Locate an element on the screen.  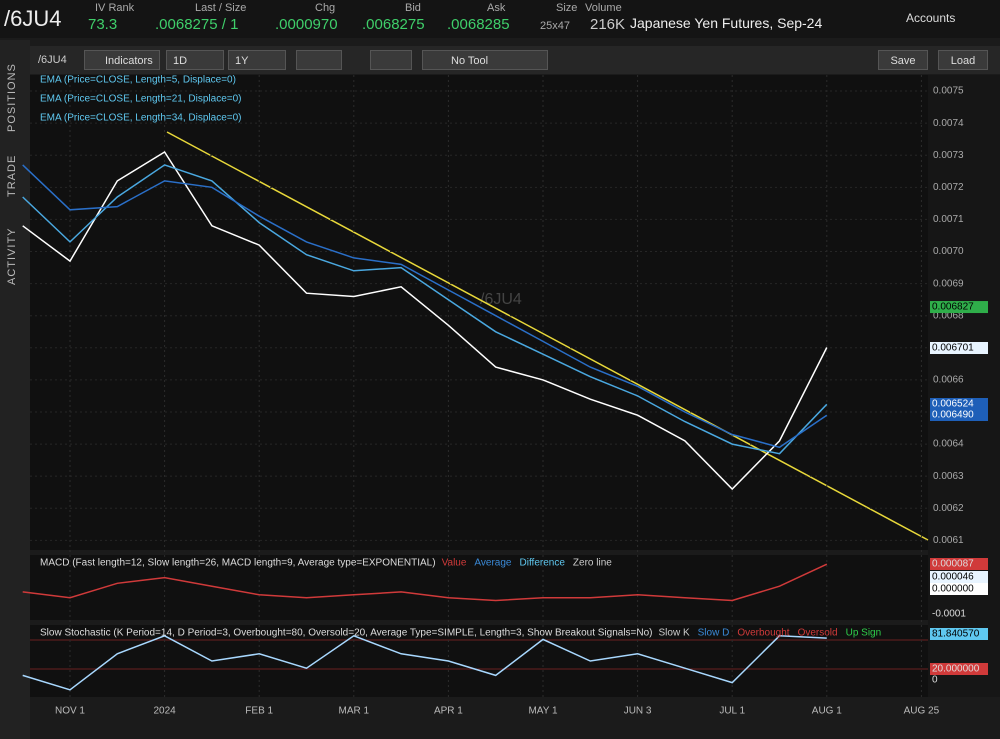
y-tick-label: 0.0062 is located at coordinates (948, 508).